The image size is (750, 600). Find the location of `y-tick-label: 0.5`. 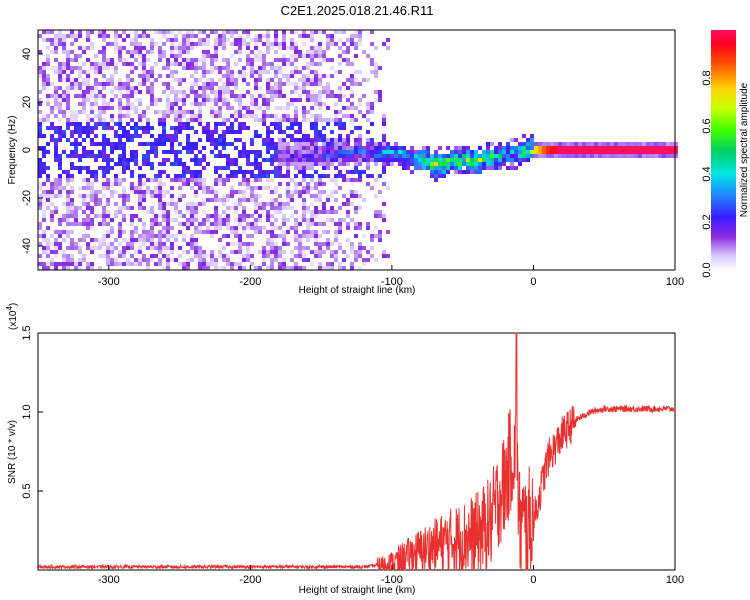

y-tick-label: 0.5 is located at coordinates (27, 490).